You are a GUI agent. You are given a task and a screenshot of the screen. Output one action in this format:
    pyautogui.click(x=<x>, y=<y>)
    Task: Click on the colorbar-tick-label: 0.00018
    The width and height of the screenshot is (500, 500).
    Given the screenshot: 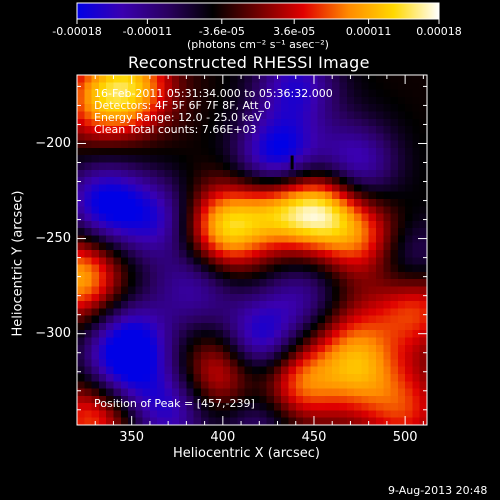 What is the action you would take?
    pyautogui.click(x=439, y=31)
    